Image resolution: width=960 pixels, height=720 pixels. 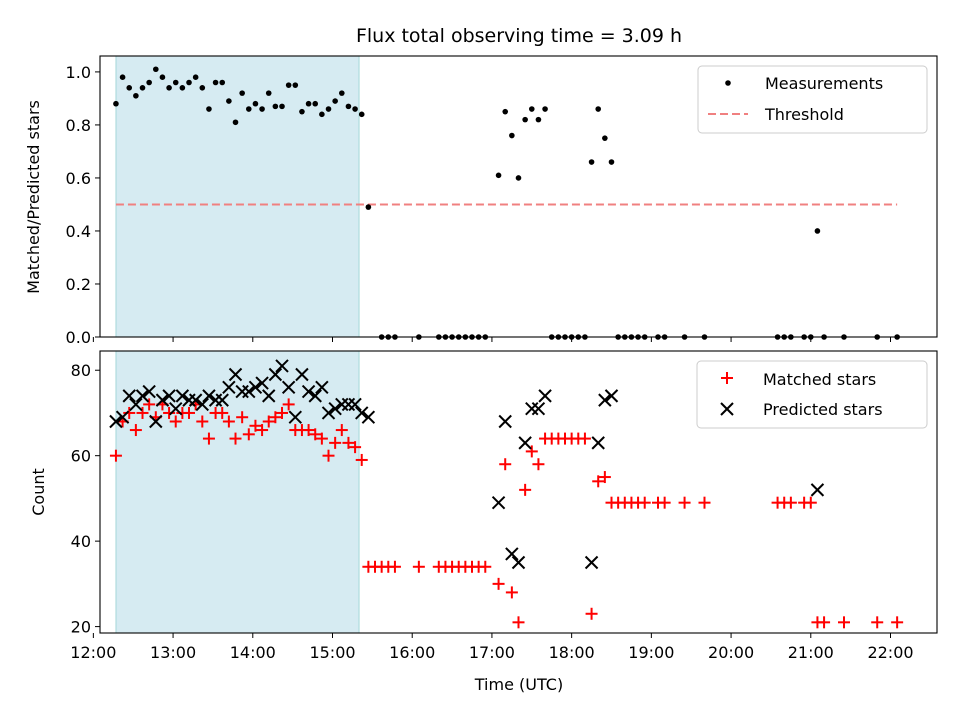 I want to click on bottom-legend-frame, so click(x=812, y=394).